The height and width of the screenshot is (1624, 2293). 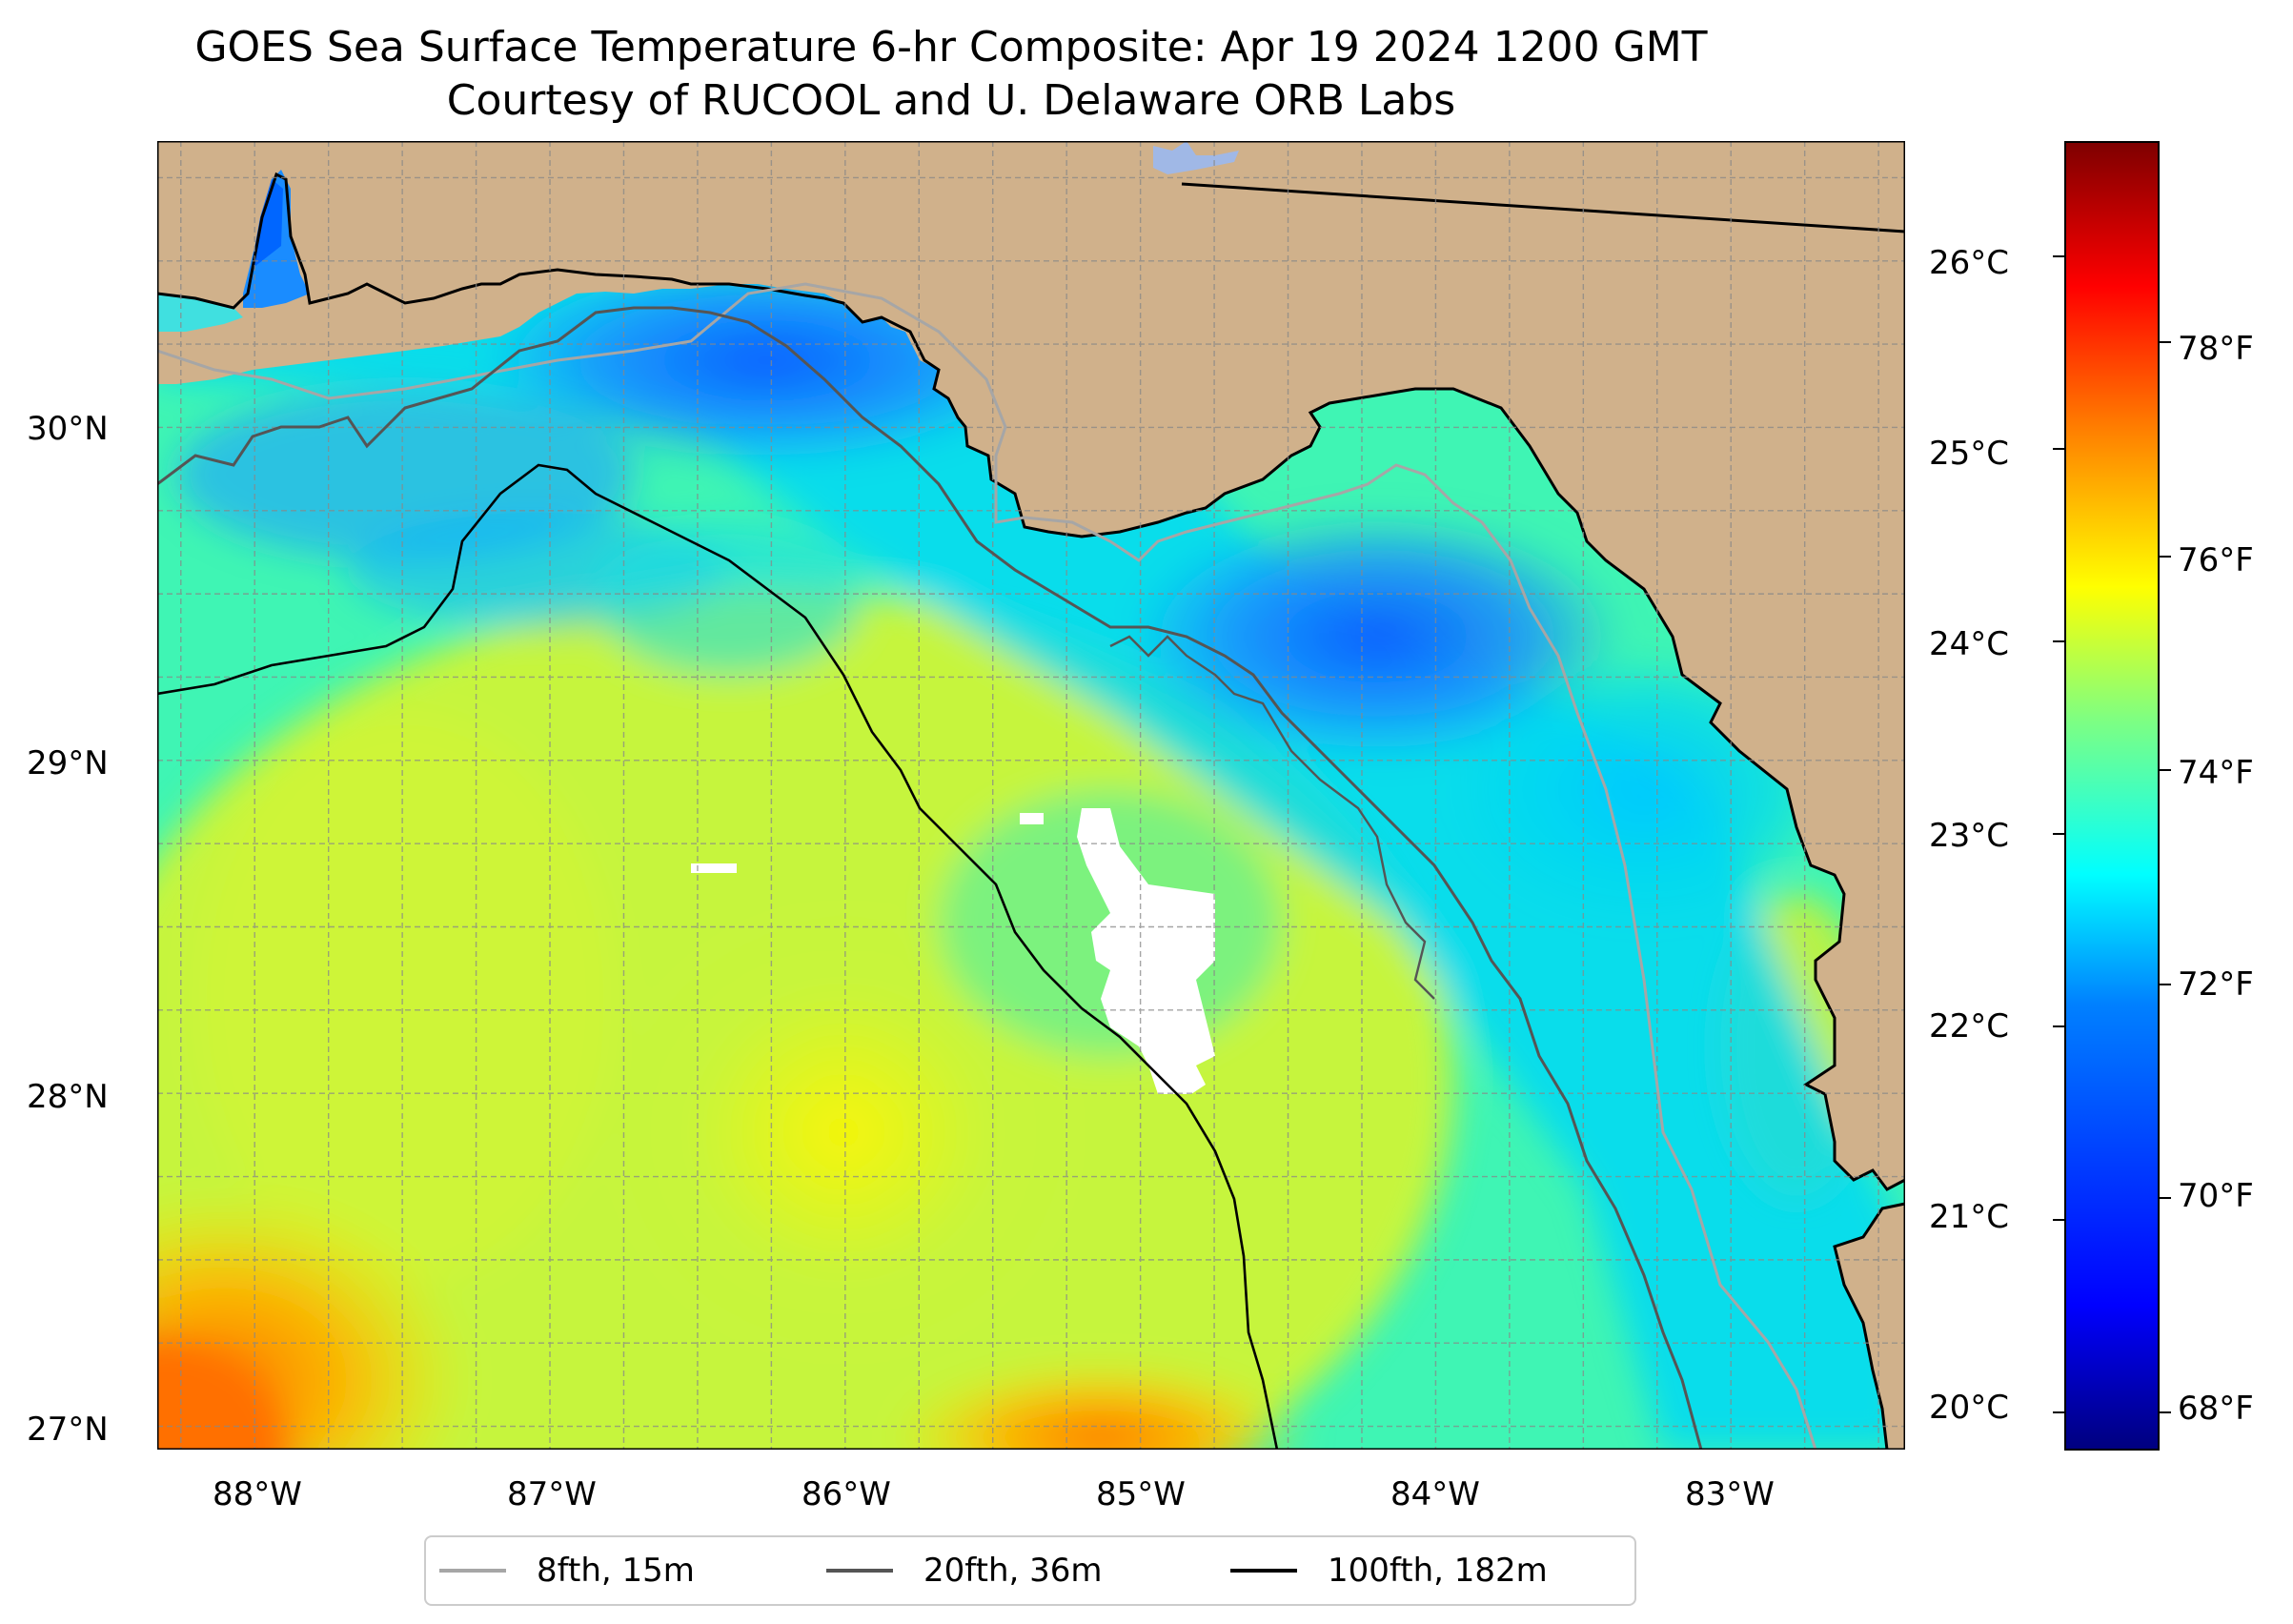 What do you see at coordinates (2216, 560) in the screenshot?
I see `fahrenheit-label-76: 76°F` at bounding box center [2216, 560].